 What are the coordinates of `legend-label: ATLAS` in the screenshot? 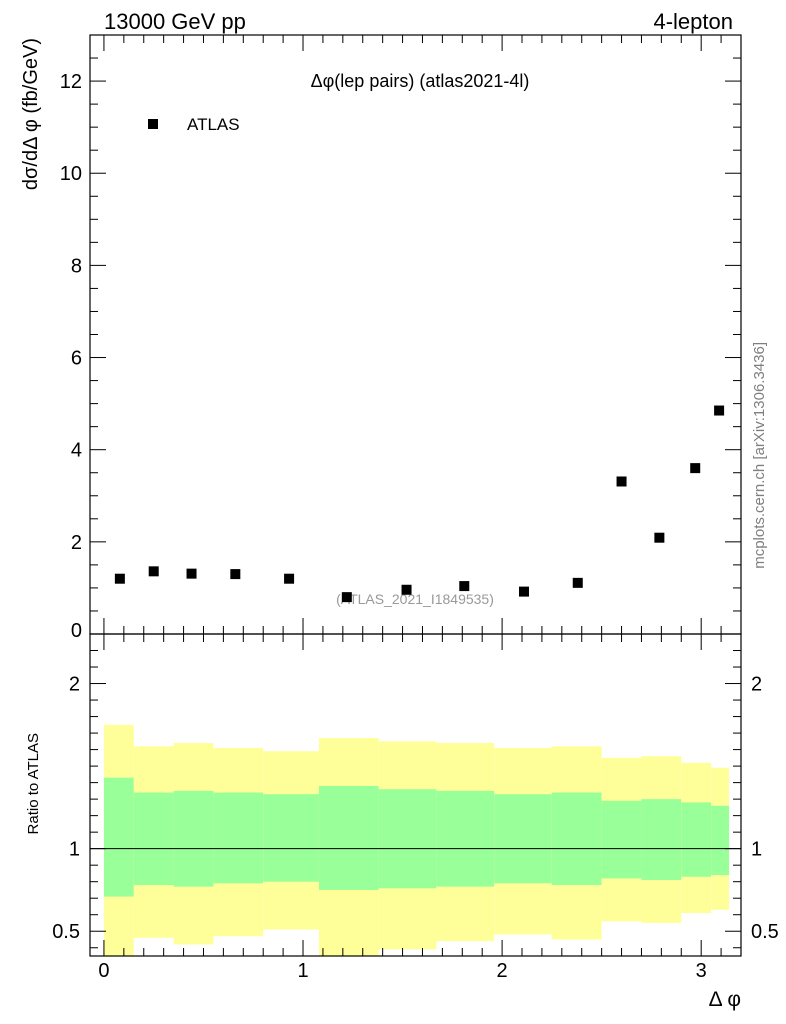 It's located at (213, 124).